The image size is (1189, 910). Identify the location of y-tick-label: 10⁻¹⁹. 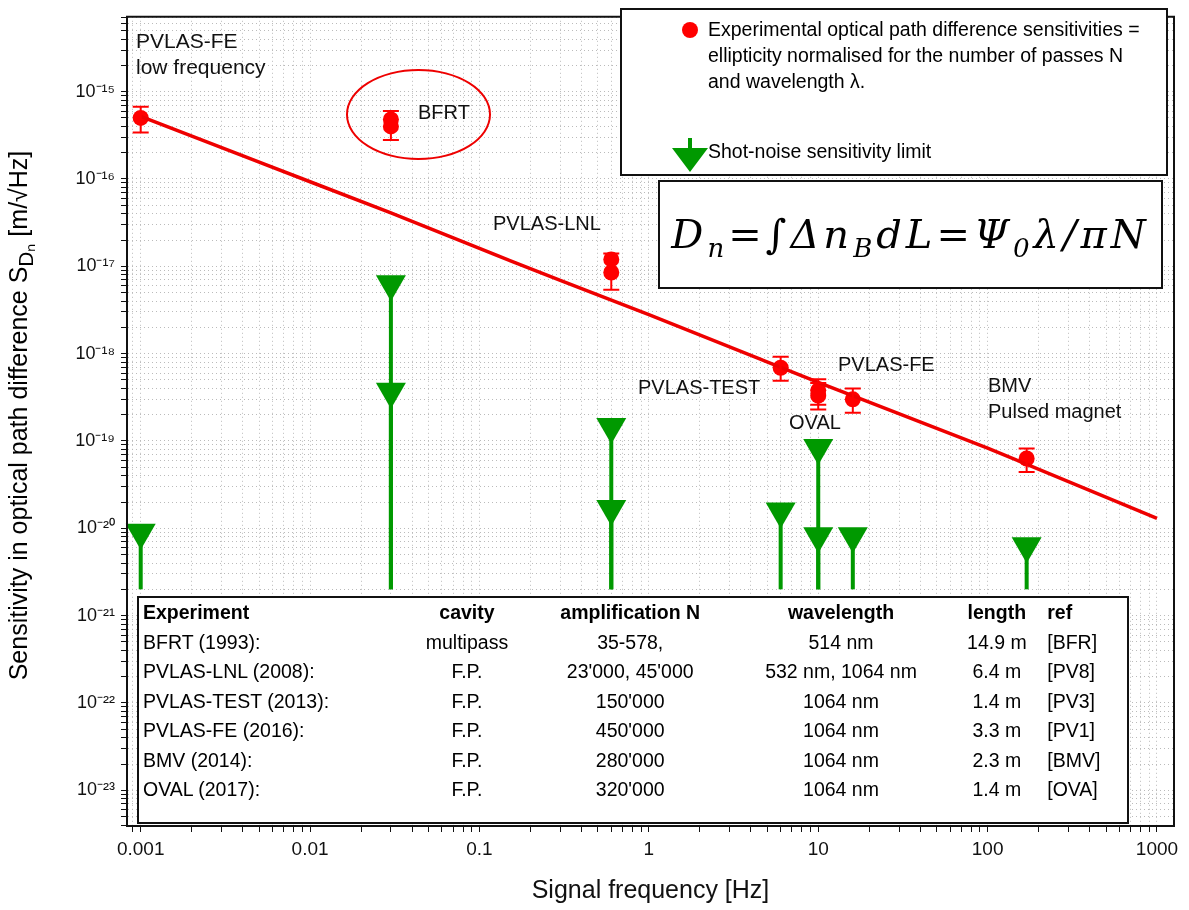
(95, 439).